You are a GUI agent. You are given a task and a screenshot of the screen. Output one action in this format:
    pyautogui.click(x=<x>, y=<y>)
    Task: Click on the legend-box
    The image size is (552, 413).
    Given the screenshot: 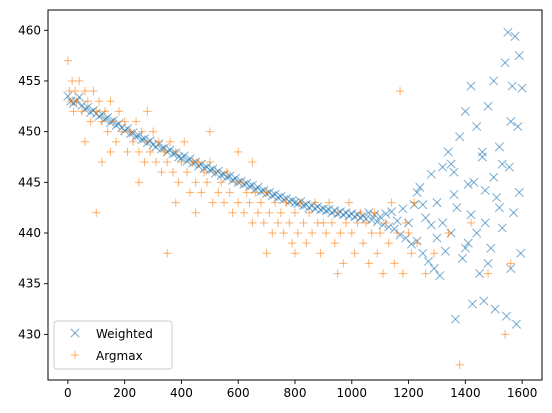 What is the action you would take?
    pyautogui.click(x=113, y=345)
    